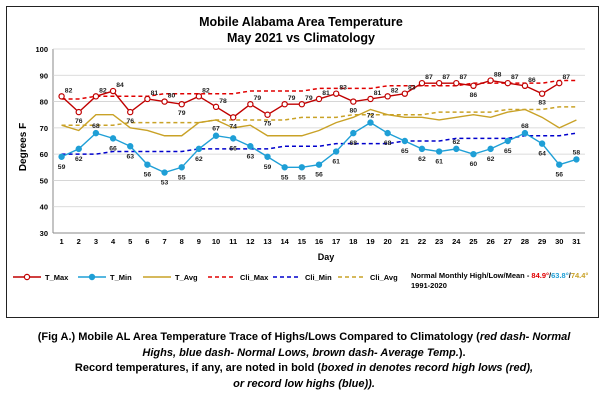 The height and width of the screenshot is (400, 608). What do you see at coordinates (540, 275) in the screenshot?
I see `normals-high: 84.9°` at bounding box center [540, 275].